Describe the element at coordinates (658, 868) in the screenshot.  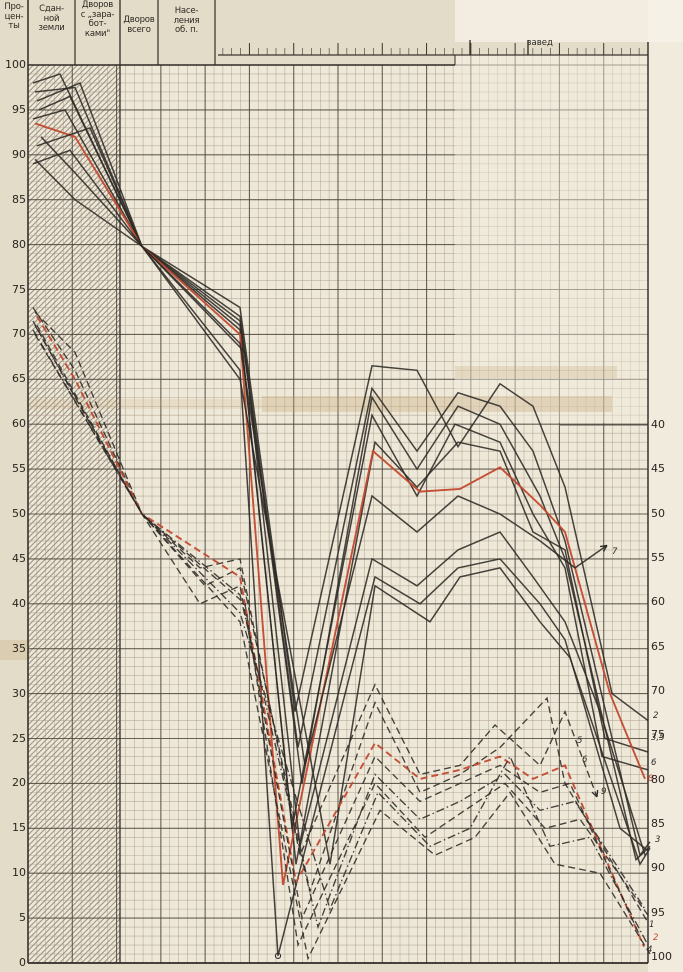
I see `right-axis-tick-label: 90` at that location.